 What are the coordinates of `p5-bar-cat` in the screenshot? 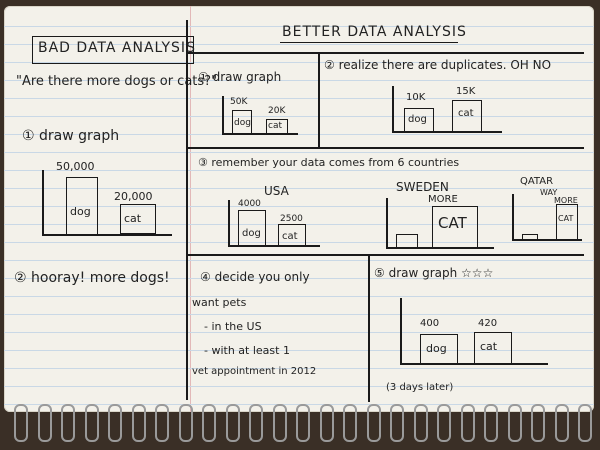 It's located at (493, 348).